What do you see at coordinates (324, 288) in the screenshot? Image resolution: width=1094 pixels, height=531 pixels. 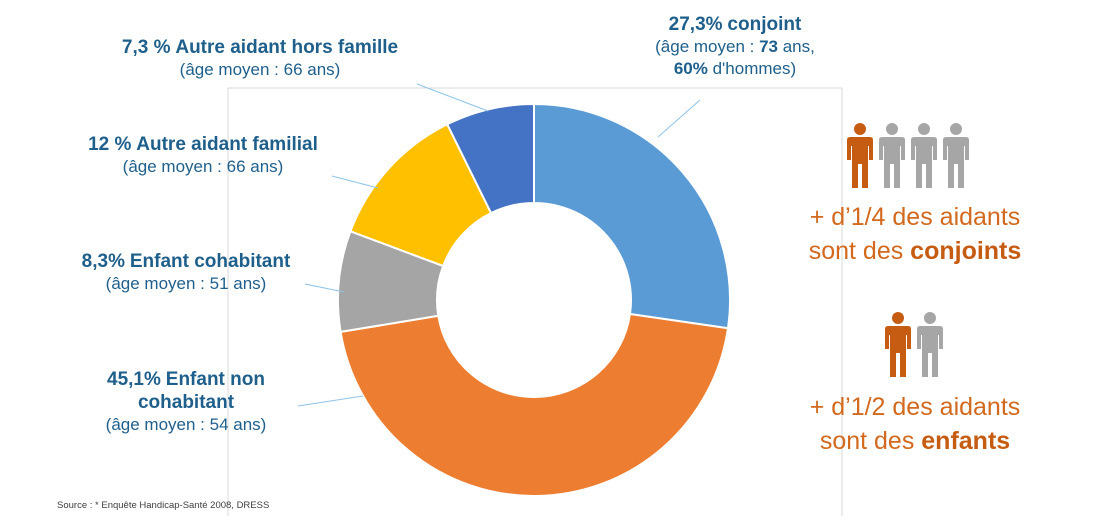 I see `leader-line-enfant-cohabitant` at bounding box center [324, 288].